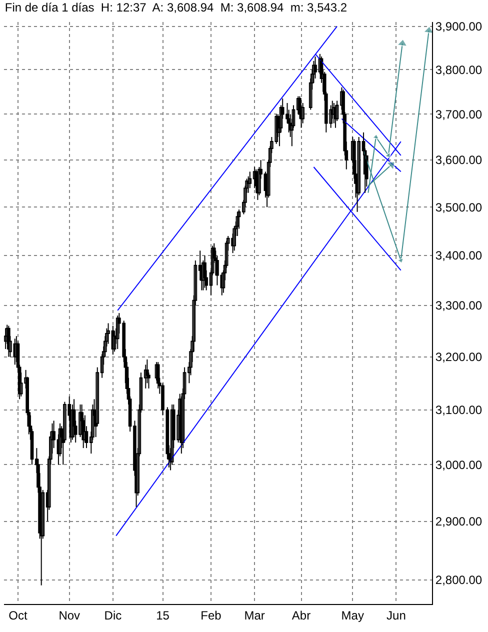 Image resolution: width=488 pixels, height=632 pixels. What do you see at coordinates (458, 69) in the screenshot?
I see `y-tick-label: 3,800.00` at bounding box center [458, 69].